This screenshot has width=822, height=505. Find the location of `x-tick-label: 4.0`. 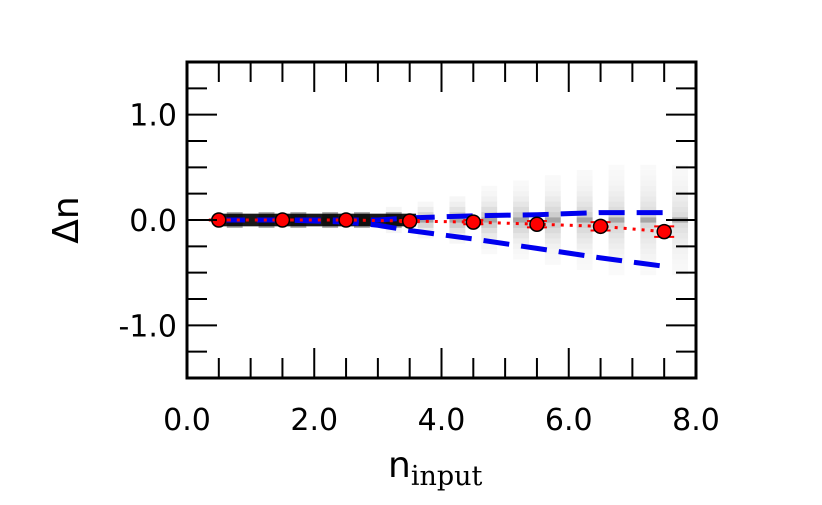

x-tick-label: 4.0 is located at coordinates (442, 420).